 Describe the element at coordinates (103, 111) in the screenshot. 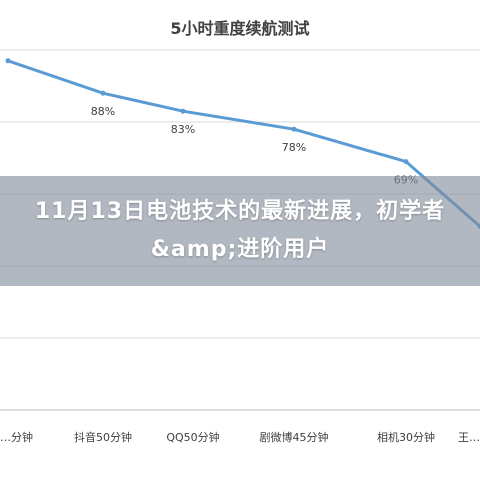

I see `data-label-1: 88%` at that location.